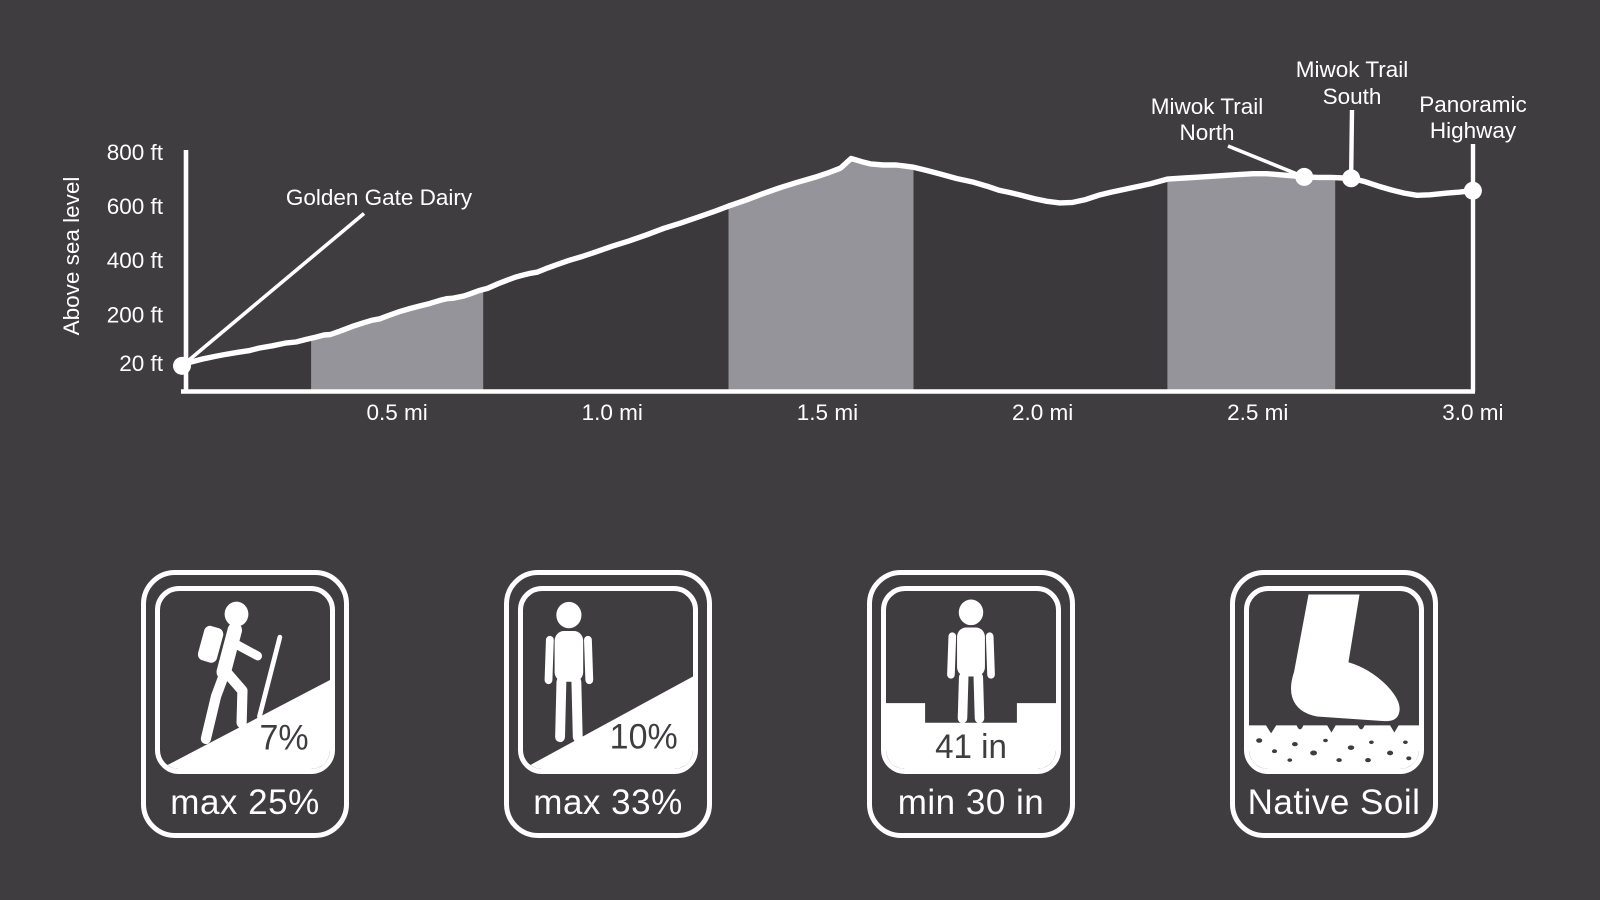 Image resolution: width=1600 pixels, height=900 pixels. What do you see at coordinates (1352, 96) in the screenshot?
I see `annotation-label: South` at bounding box center [1352, 96].